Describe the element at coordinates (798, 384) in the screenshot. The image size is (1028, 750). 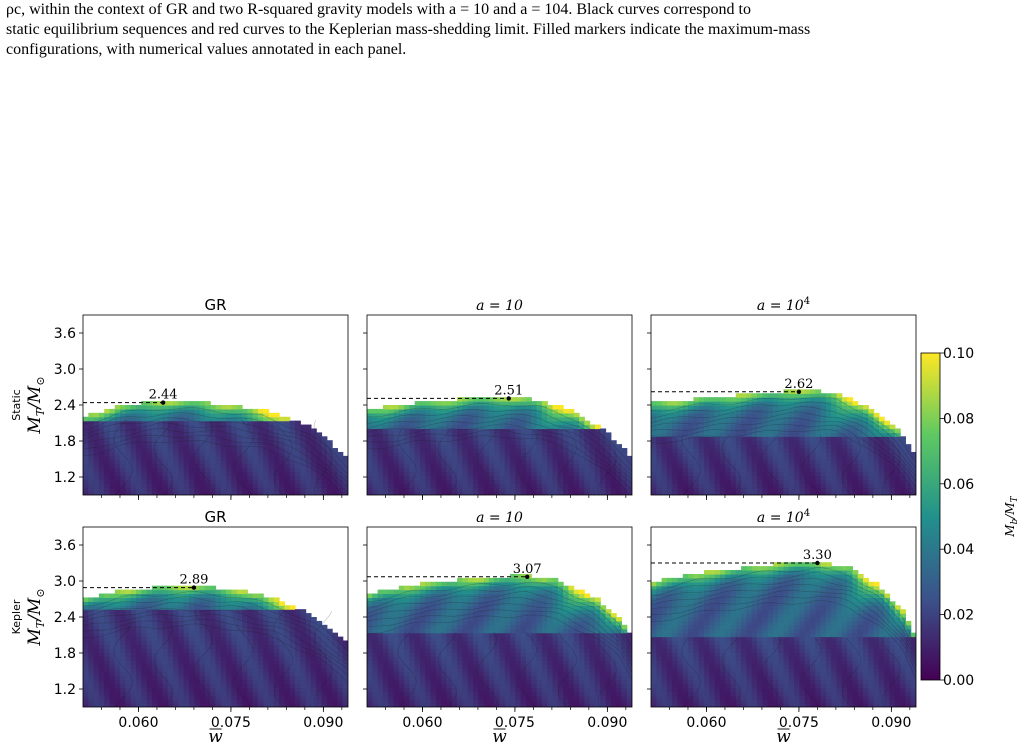
I see `max-mass-label: 2.62` at that location.